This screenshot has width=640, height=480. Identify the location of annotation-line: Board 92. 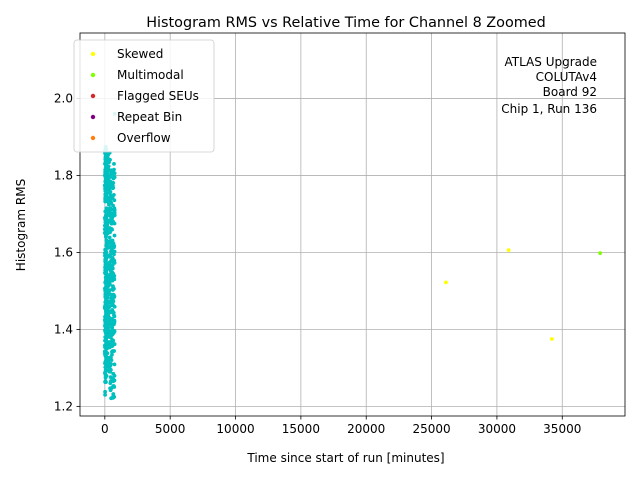
(570, 92).